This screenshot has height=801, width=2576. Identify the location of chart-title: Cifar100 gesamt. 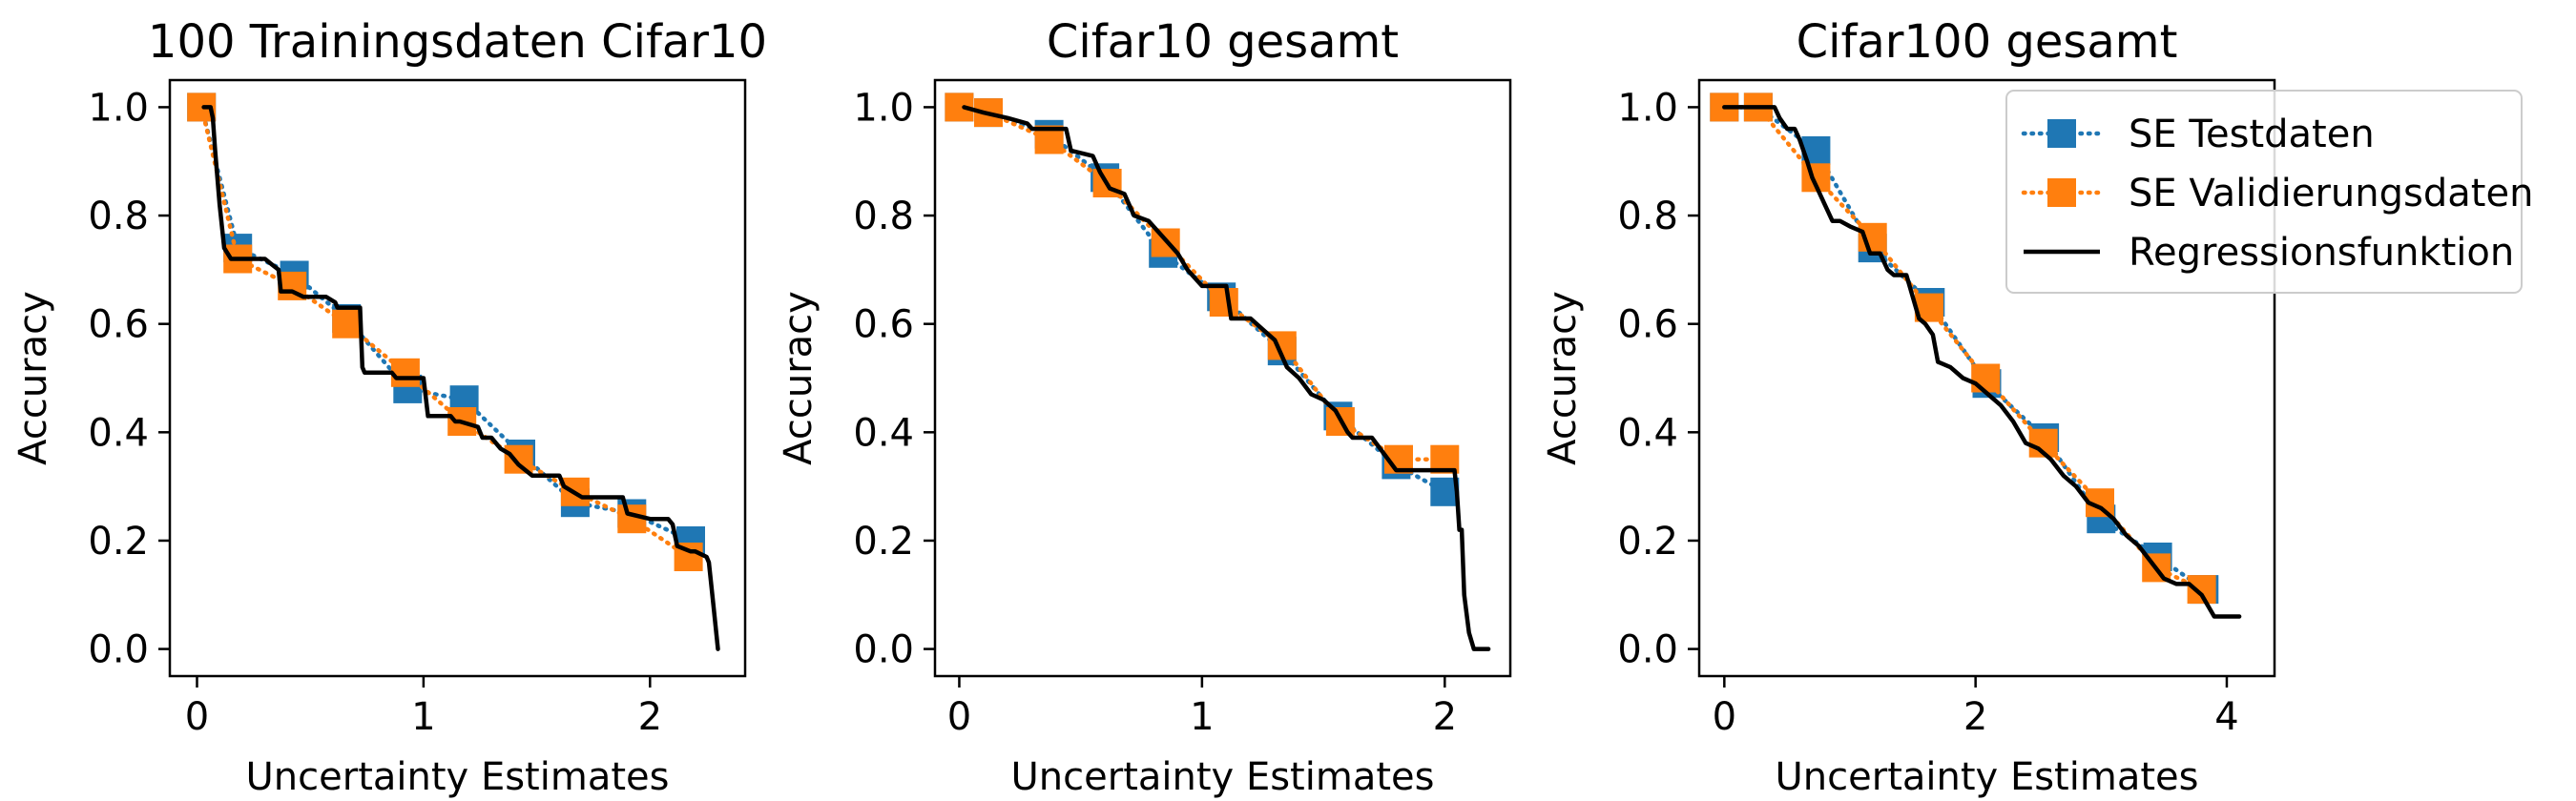
(1987, 42).